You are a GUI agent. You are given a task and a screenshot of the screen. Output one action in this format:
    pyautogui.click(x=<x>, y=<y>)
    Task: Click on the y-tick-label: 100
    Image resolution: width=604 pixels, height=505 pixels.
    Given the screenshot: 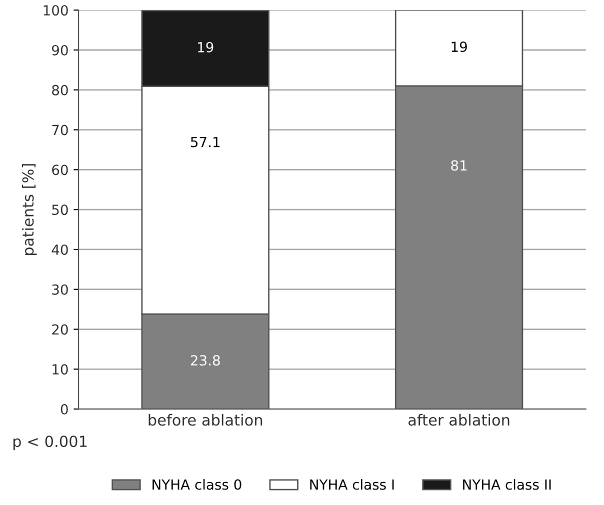 What is the action you would take?
    pyautogui.click(x=56, y=10)
    